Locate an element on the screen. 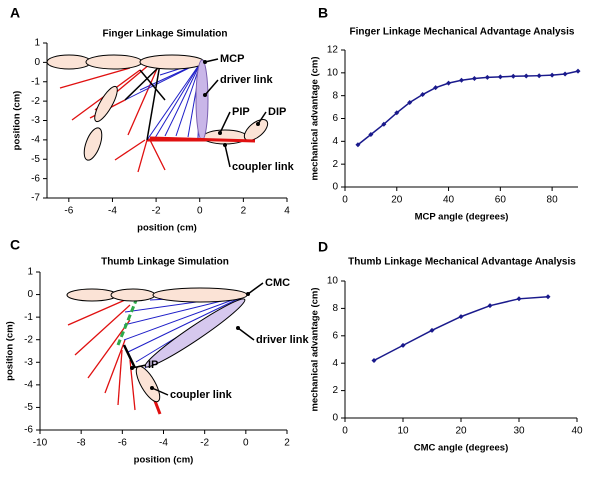 Image resolution: width=600 pixels, height=479 pixels. y-tick-label: 12 is located at coordinates (333, 50).